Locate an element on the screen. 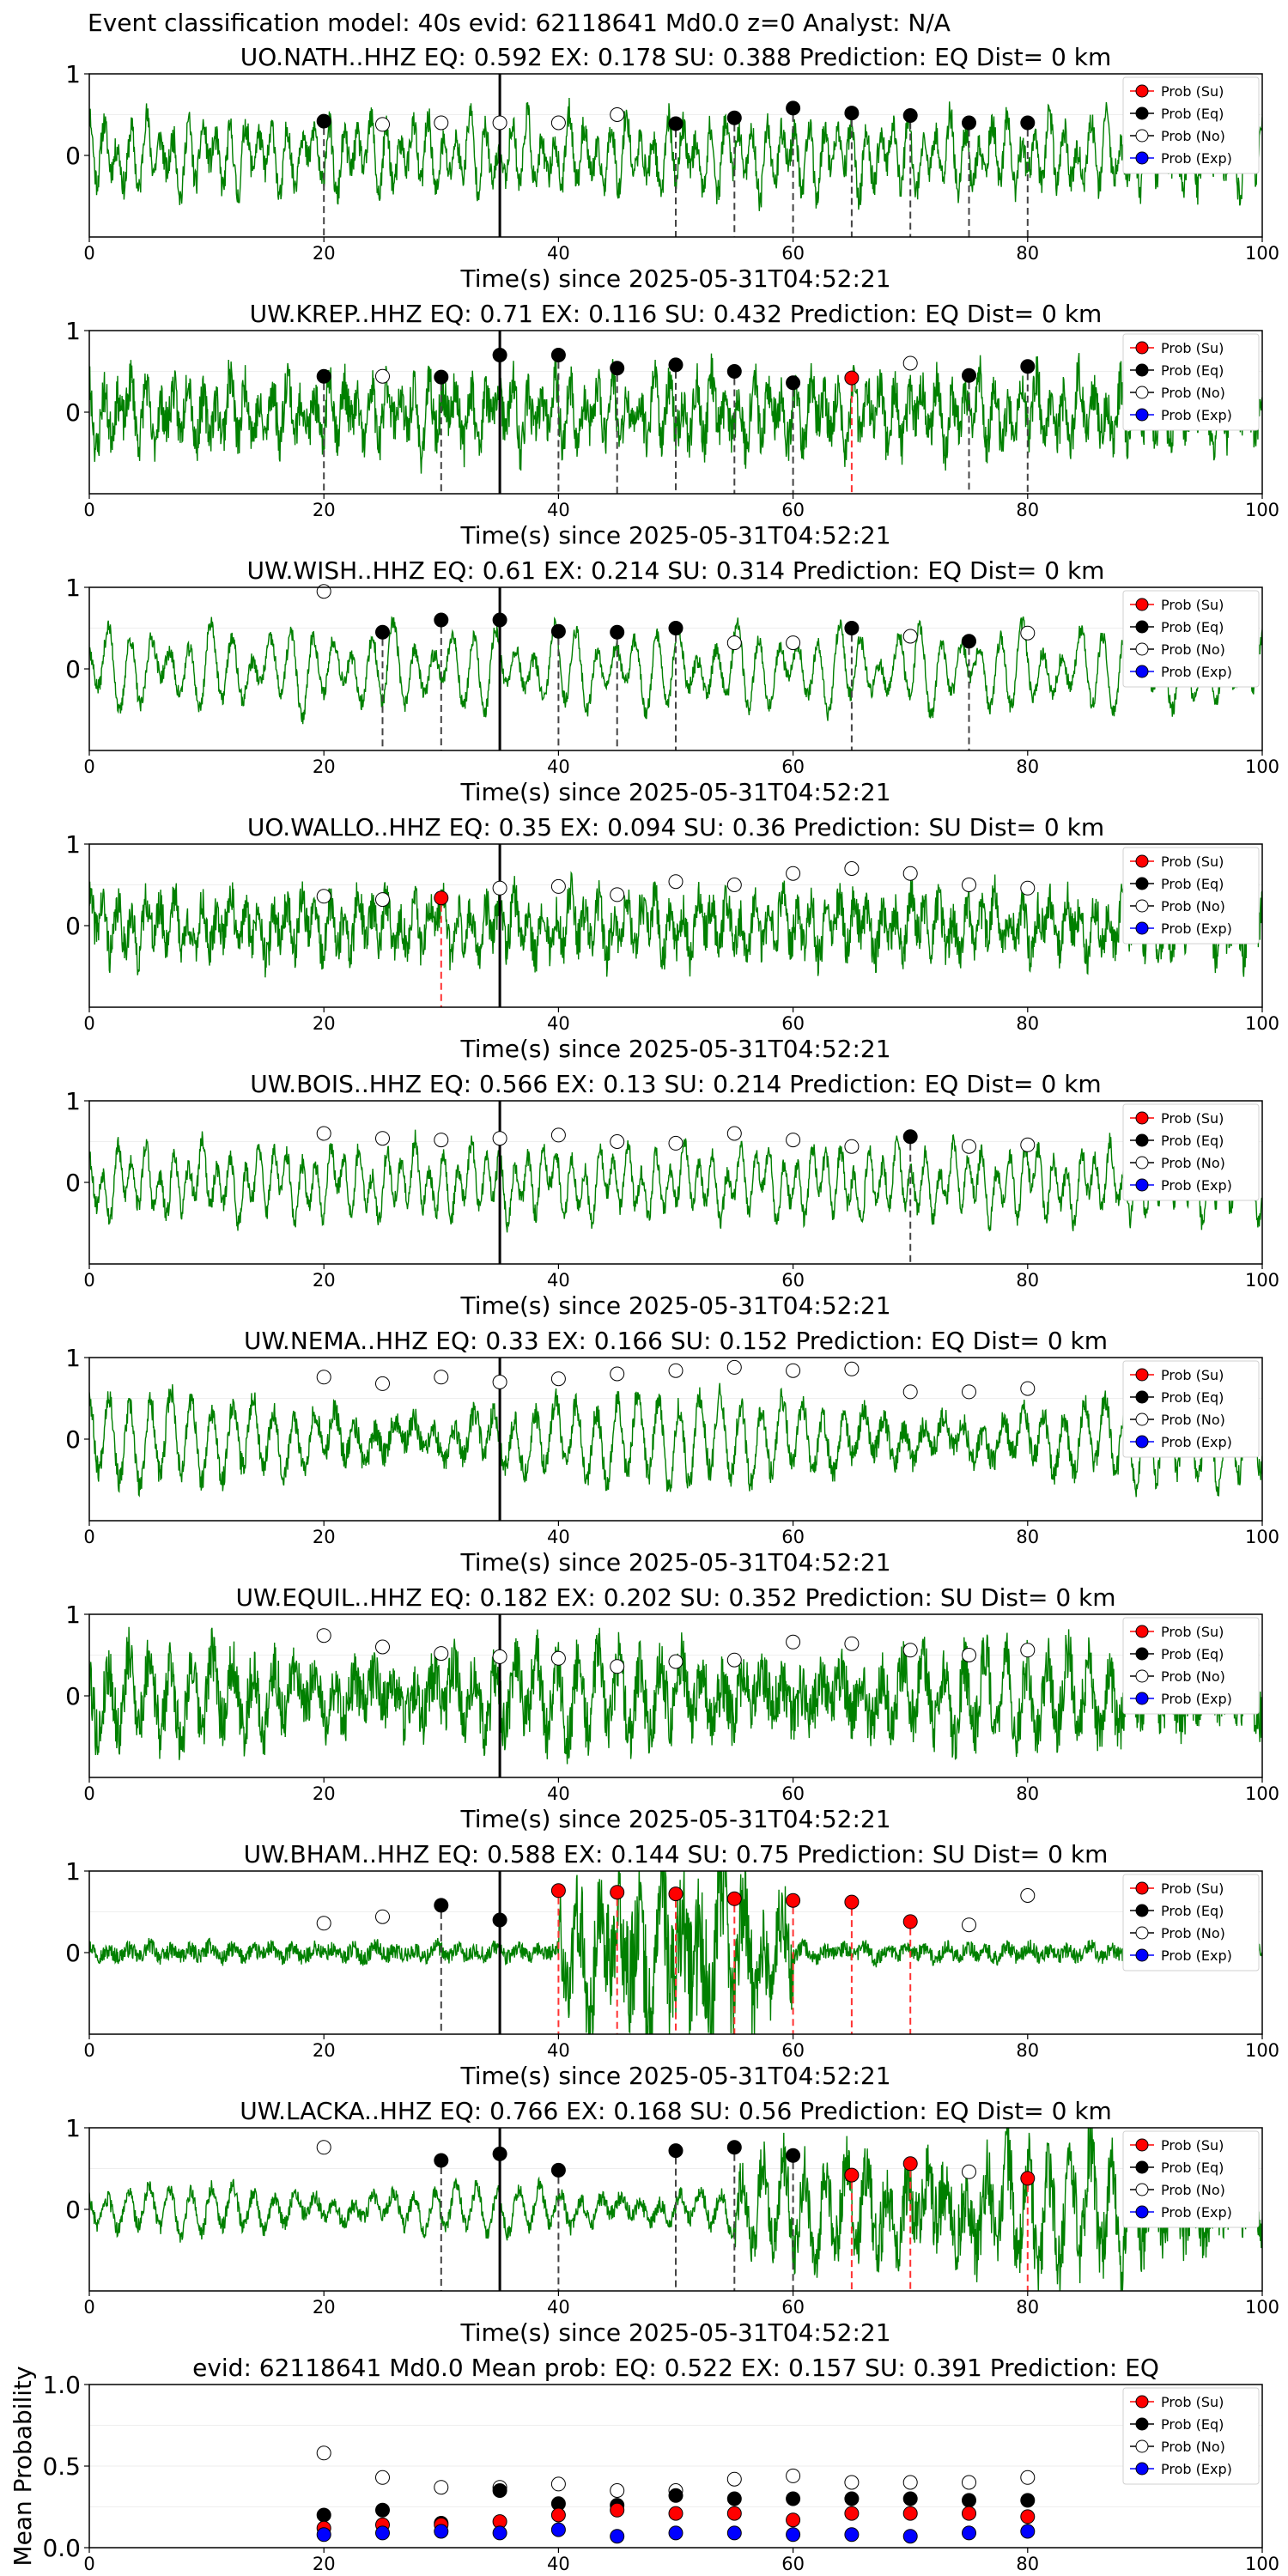 This screenshot has width=1288, height=2576. station-panel-8-legend-label-su: Prob (Su) is located at coordinates (1192, 1888).